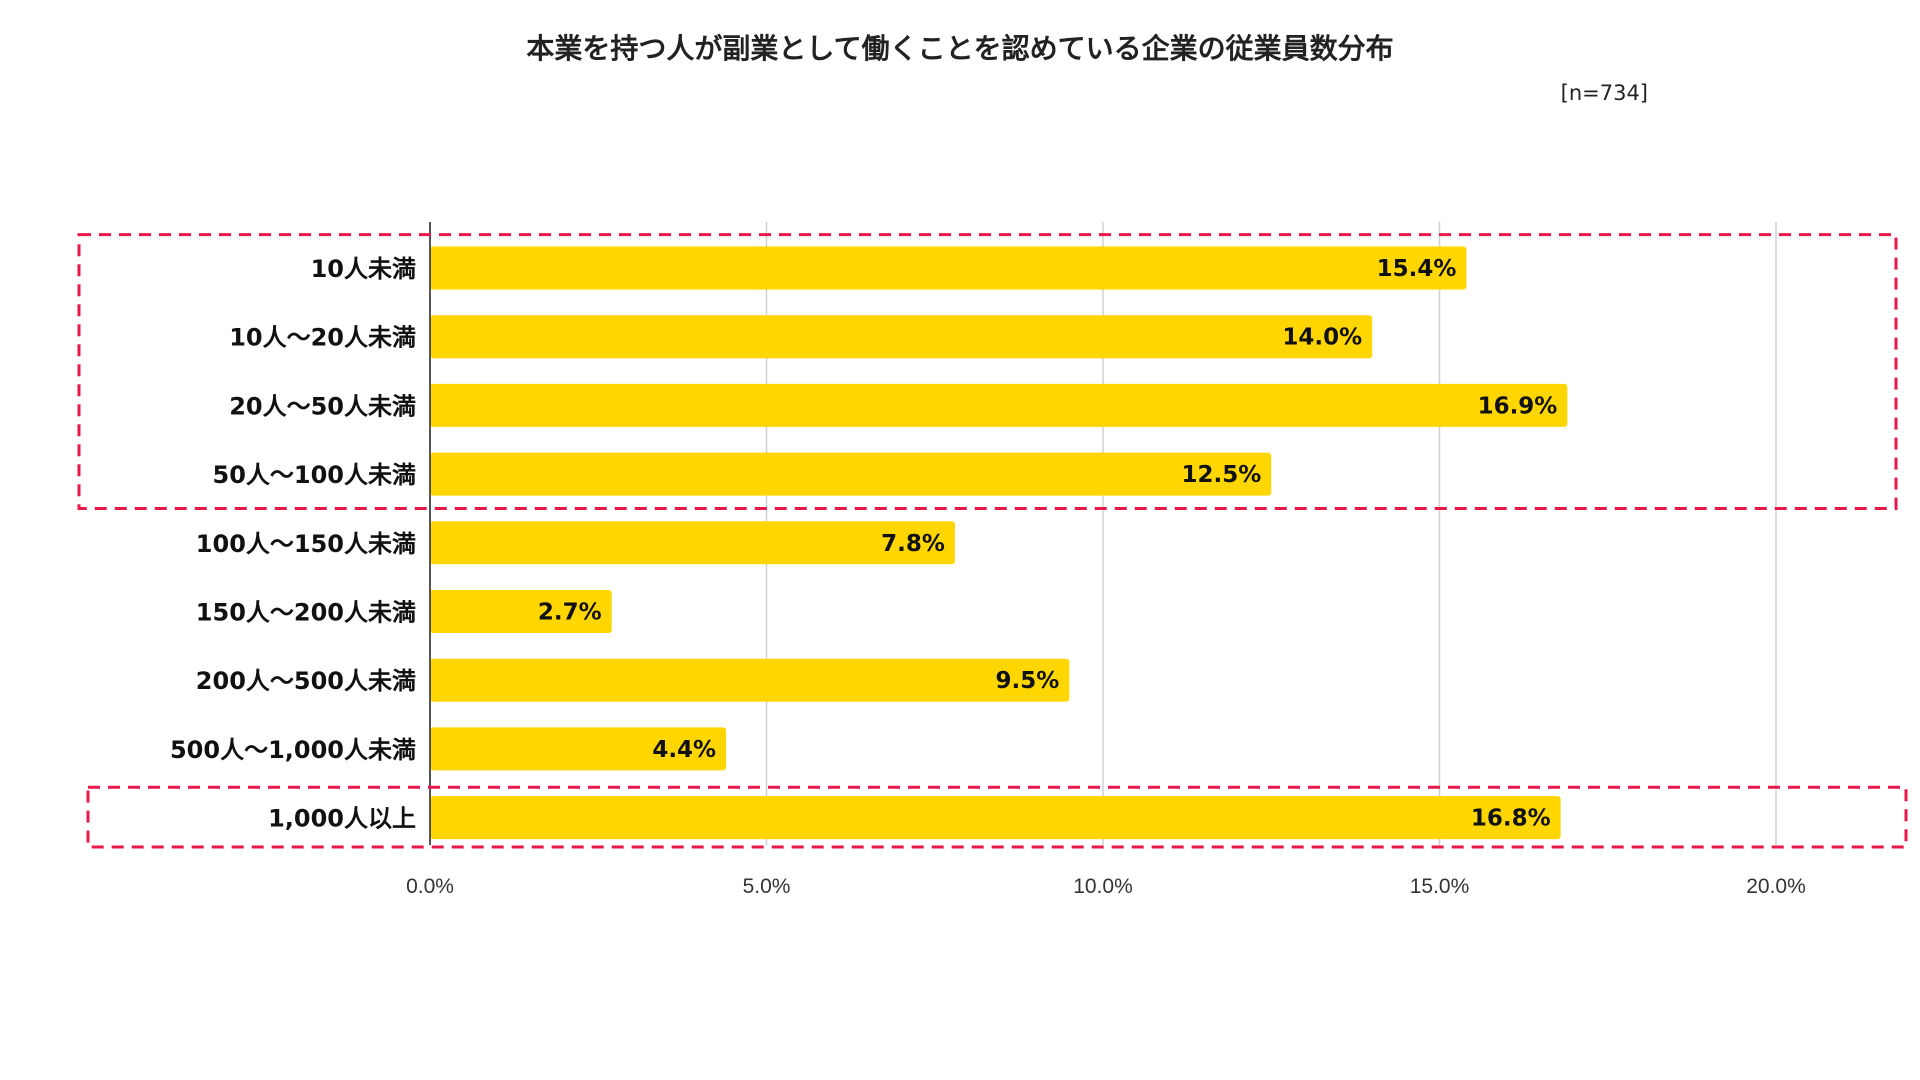  What do you see at coordinates (315, 475) in the screenshot?
I see `category-label: 50人〜100人未満` at bounding box center [315, 475].